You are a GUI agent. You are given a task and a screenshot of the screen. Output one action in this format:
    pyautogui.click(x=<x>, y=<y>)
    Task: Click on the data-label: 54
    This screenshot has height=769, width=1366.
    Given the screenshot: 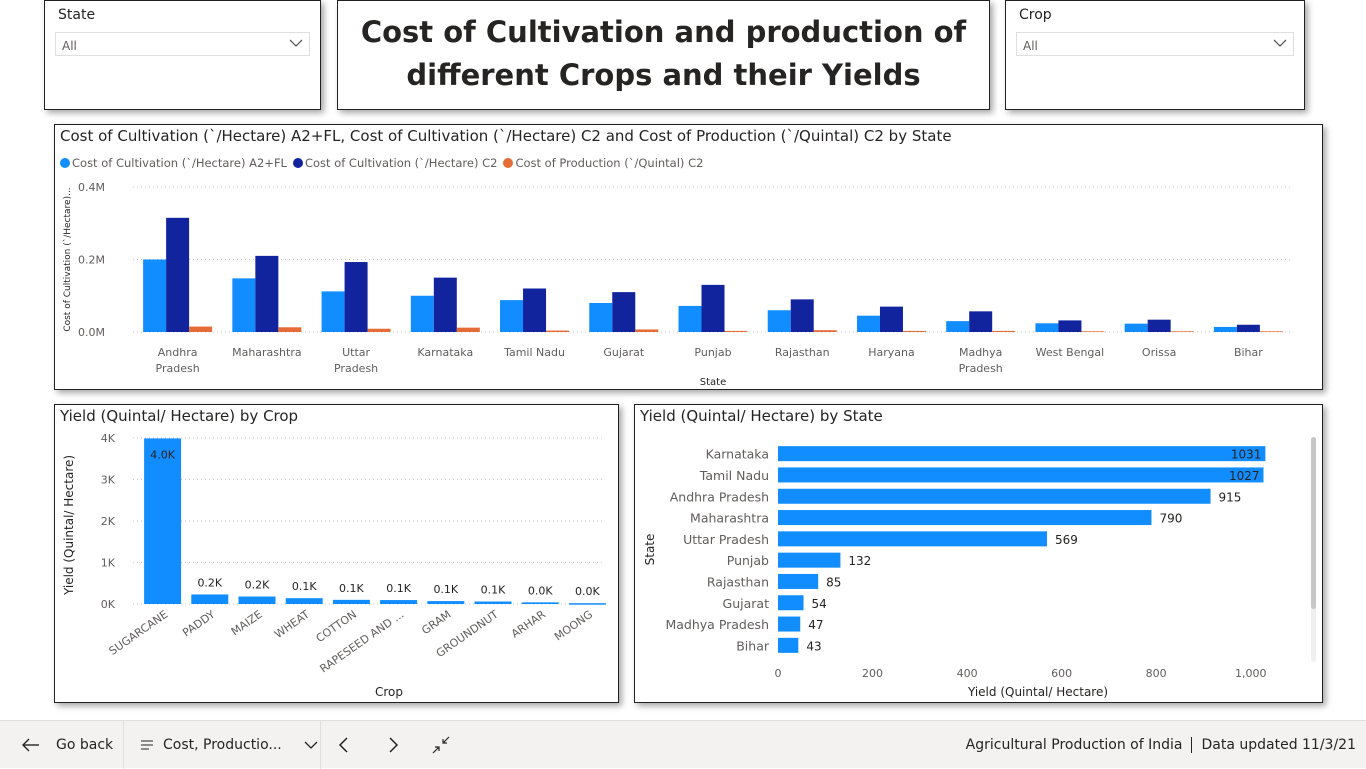 What is the action you would take?
    pyautogui.click(x=819, y=604)
    